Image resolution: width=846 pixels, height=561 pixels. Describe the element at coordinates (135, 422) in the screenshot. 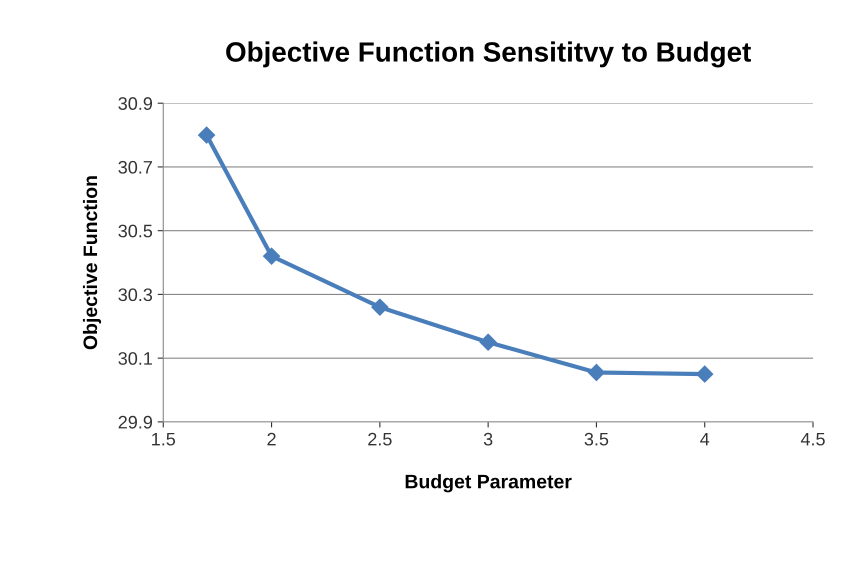

I see `y-tick-label: 29.9` at that location.